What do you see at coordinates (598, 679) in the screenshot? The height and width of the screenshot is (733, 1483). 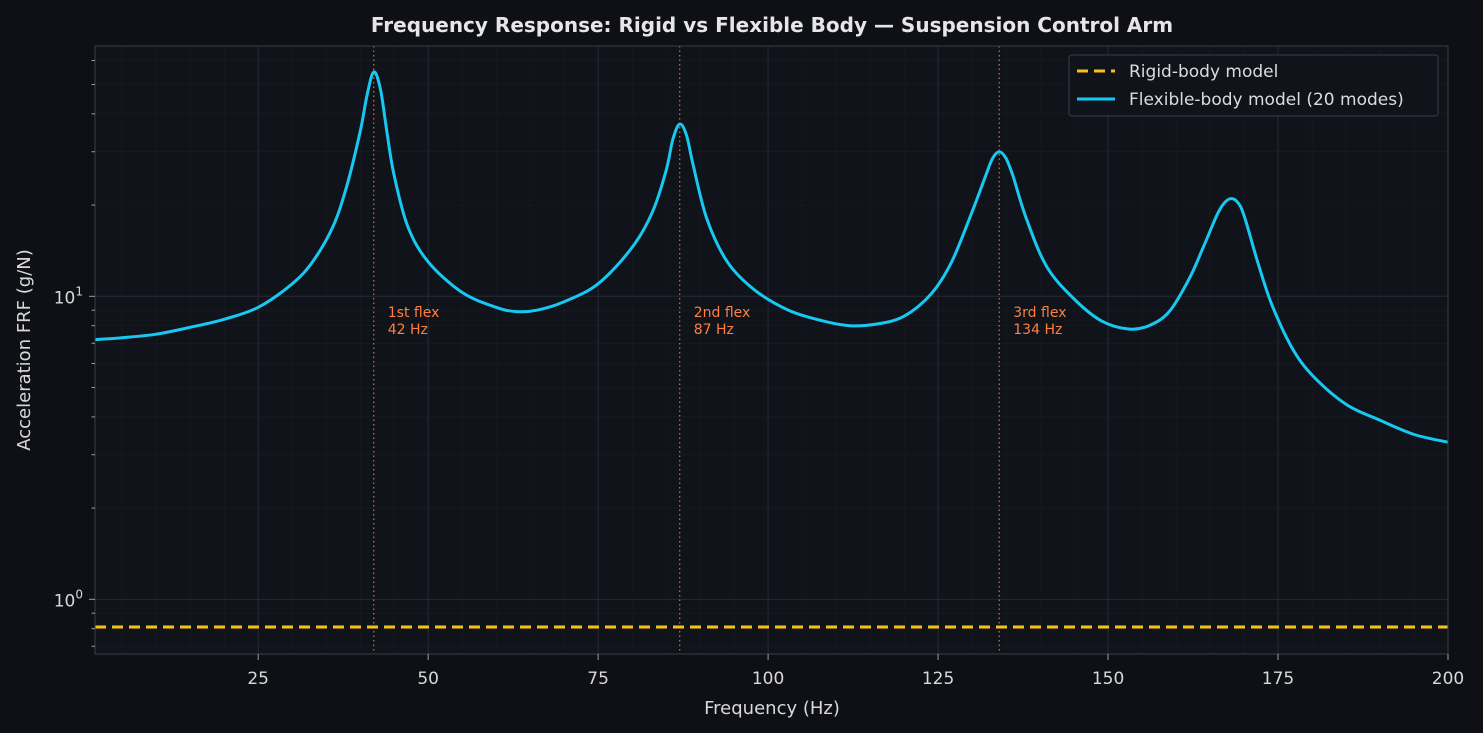 I see `x-tick-label: 75` at bounding box center [598, 679].